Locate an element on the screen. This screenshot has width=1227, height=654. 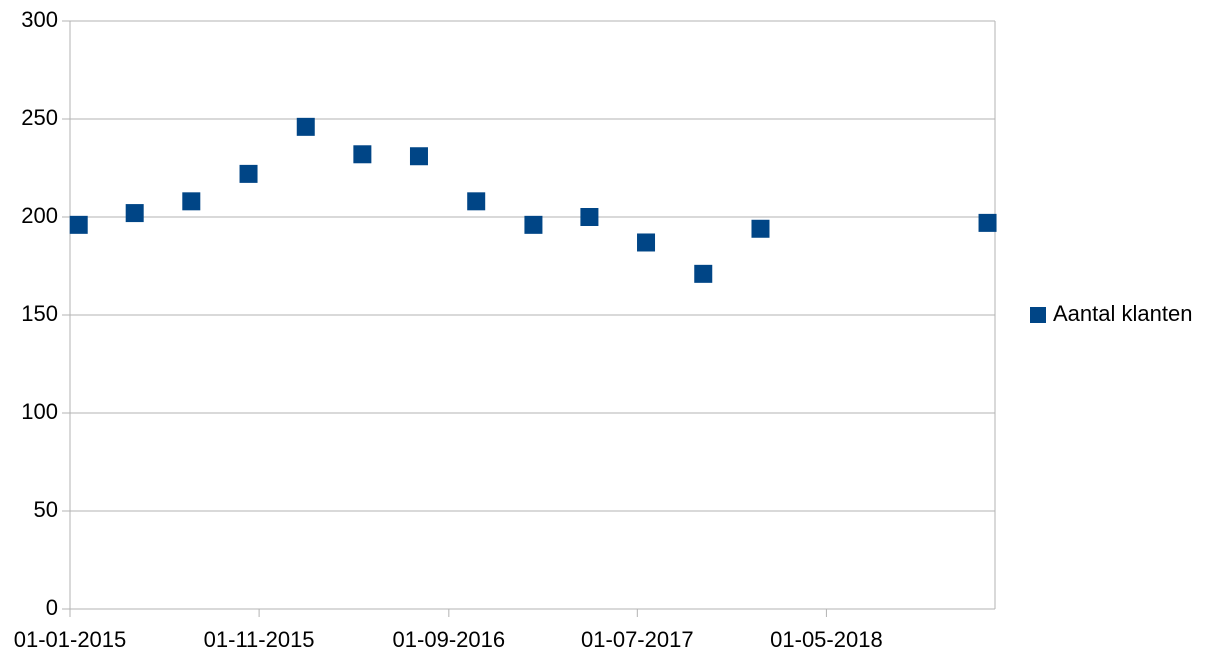
y-tick-label: 0 is located at coordinates (52, 607).